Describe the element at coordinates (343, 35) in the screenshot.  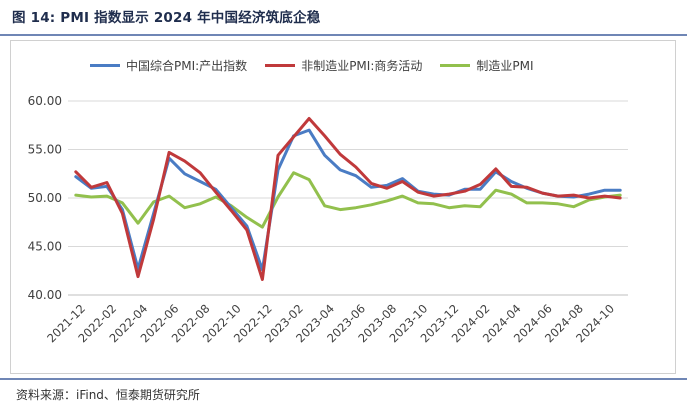
I see `top-divider` at that location.